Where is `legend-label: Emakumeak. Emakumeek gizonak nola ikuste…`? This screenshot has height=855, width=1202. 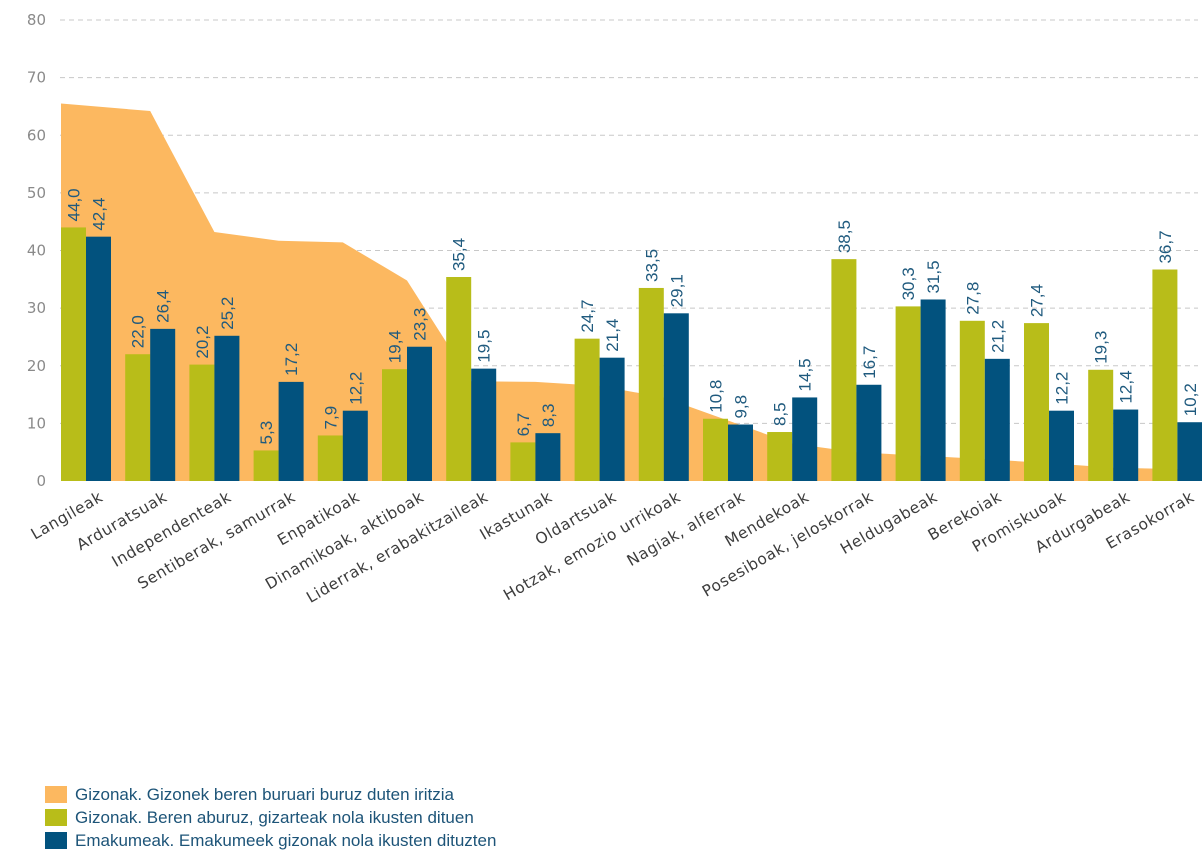
legend-label: Emakumeak. Emakumeek gizonak nola ikuste… is located at coordinates (286, 840).